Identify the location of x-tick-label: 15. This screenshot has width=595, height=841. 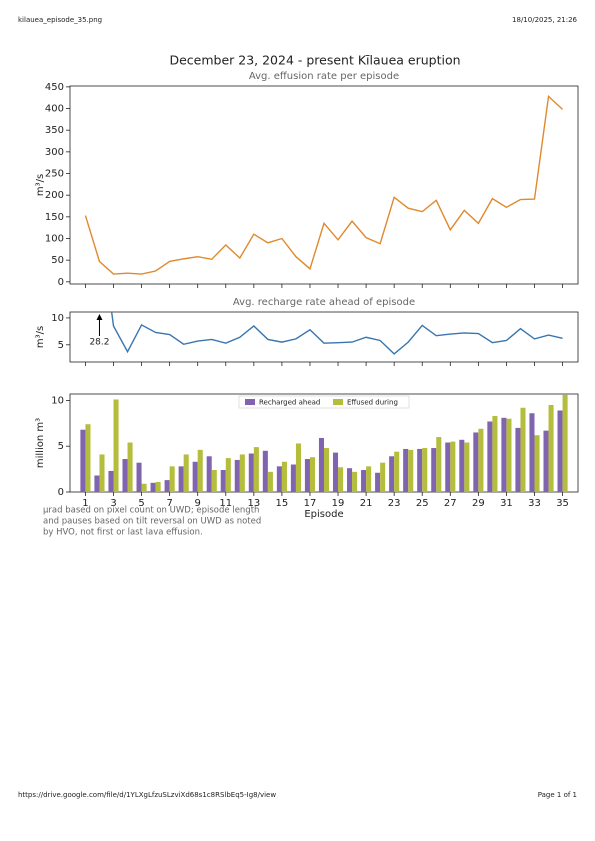
(282, 503).